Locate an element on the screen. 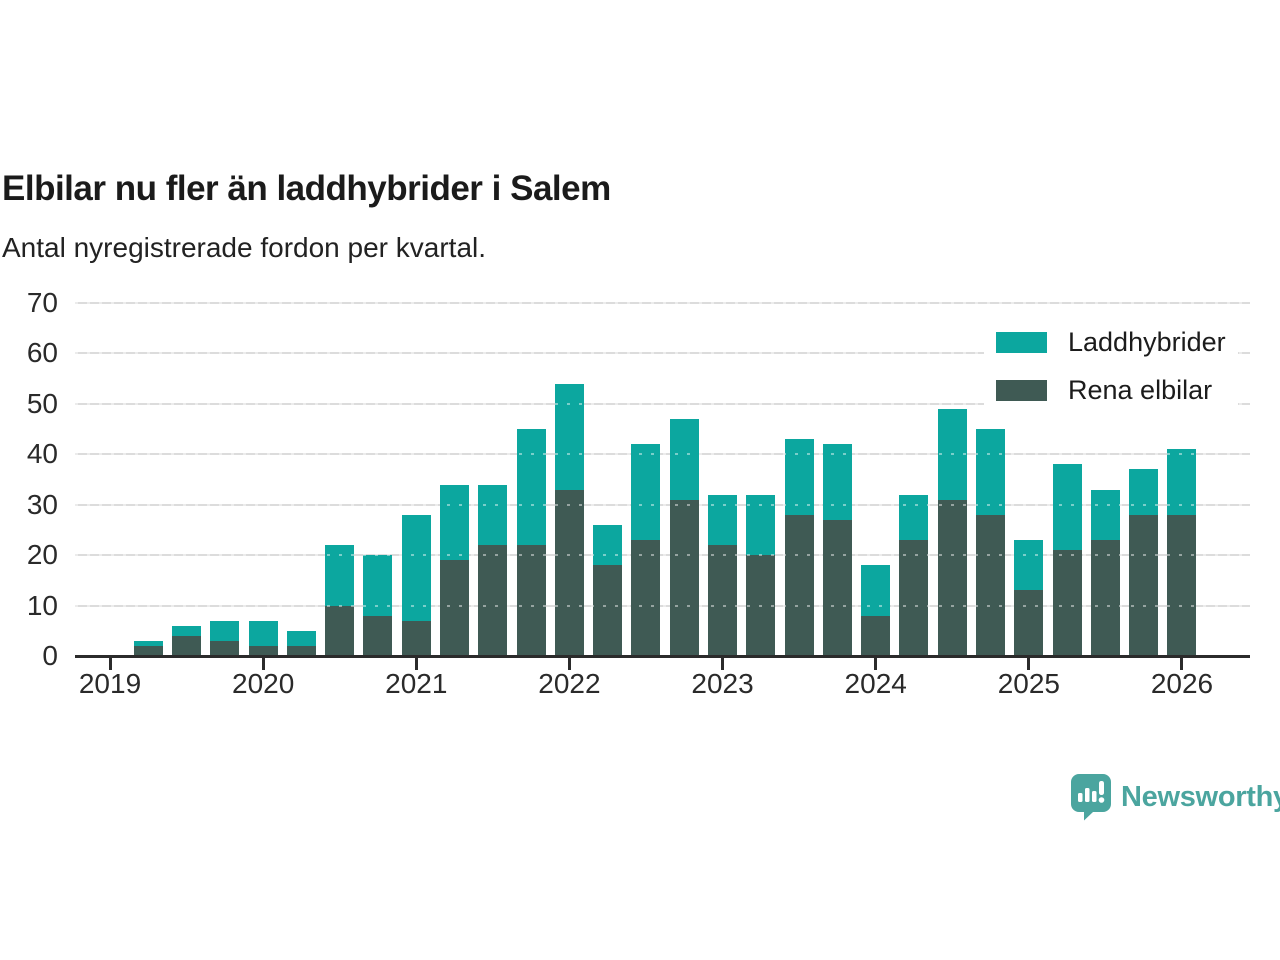 The image size is (1280, 960). bar-laddhybrider-2019-Q4 is located at coordinates (225, 630).